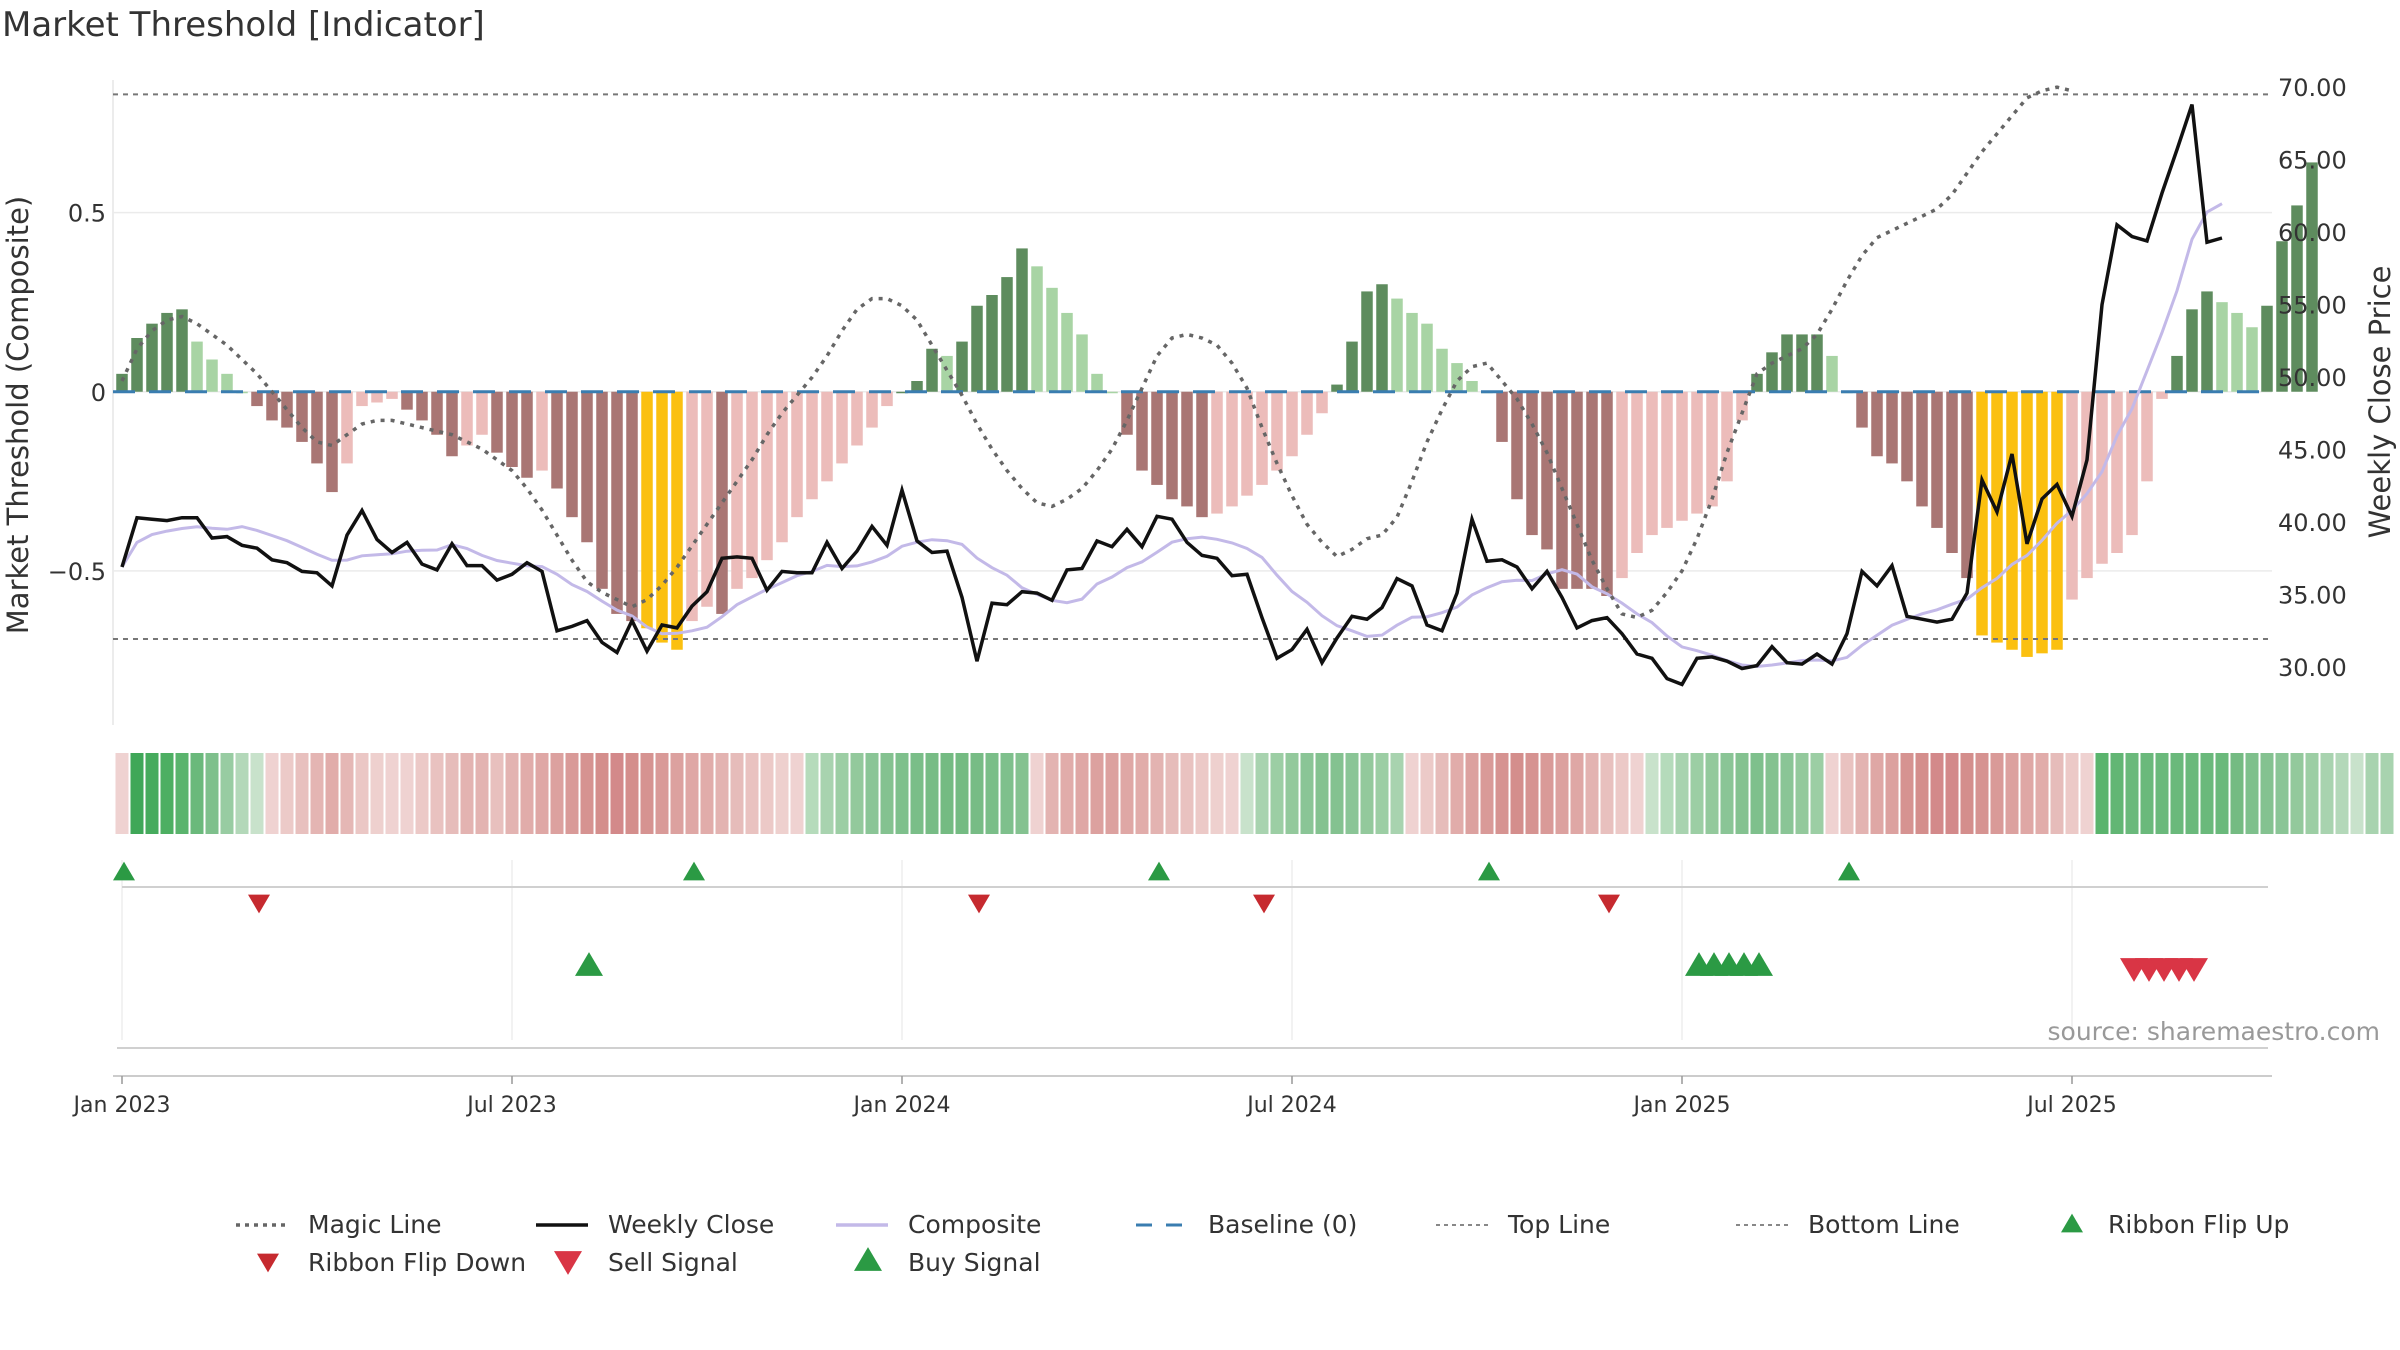 Image resolution: width=2400 pixels, height=1350 pixels. I want to click on legend-label: Ribbon Flip Up, so click(2198, 1224).